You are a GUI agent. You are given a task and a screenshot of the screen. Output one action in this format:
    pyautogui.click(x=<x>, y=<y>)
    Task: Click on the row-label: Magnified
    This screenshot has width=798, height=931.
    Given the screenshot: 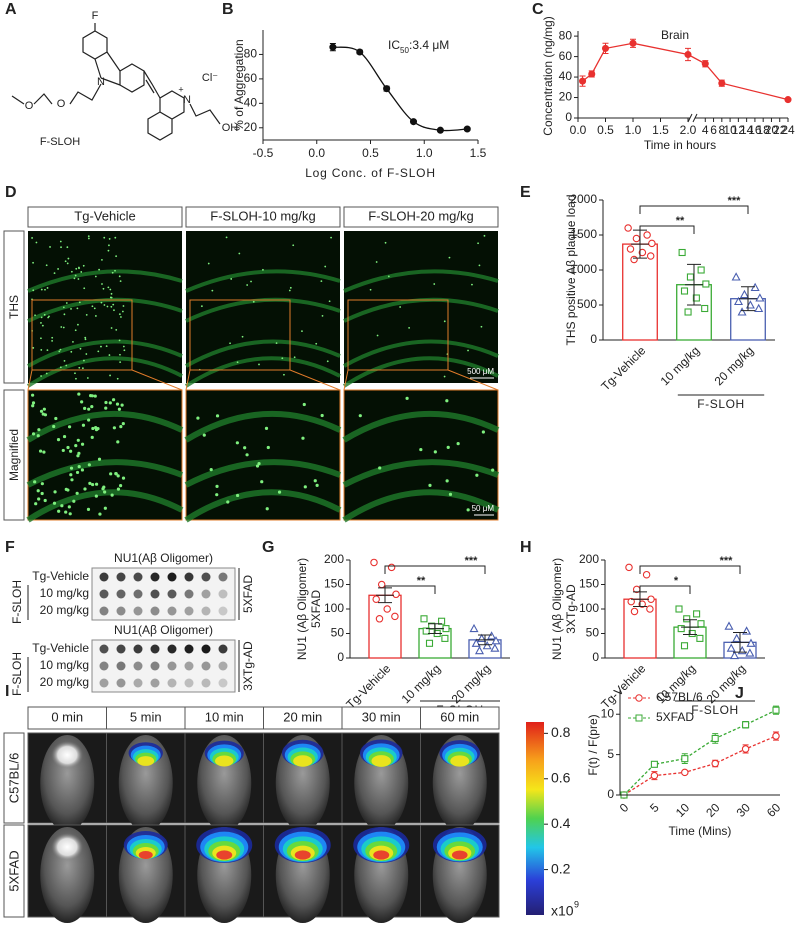 What is the action you would take?
    pyautogui.click(x=14, y=455)
    